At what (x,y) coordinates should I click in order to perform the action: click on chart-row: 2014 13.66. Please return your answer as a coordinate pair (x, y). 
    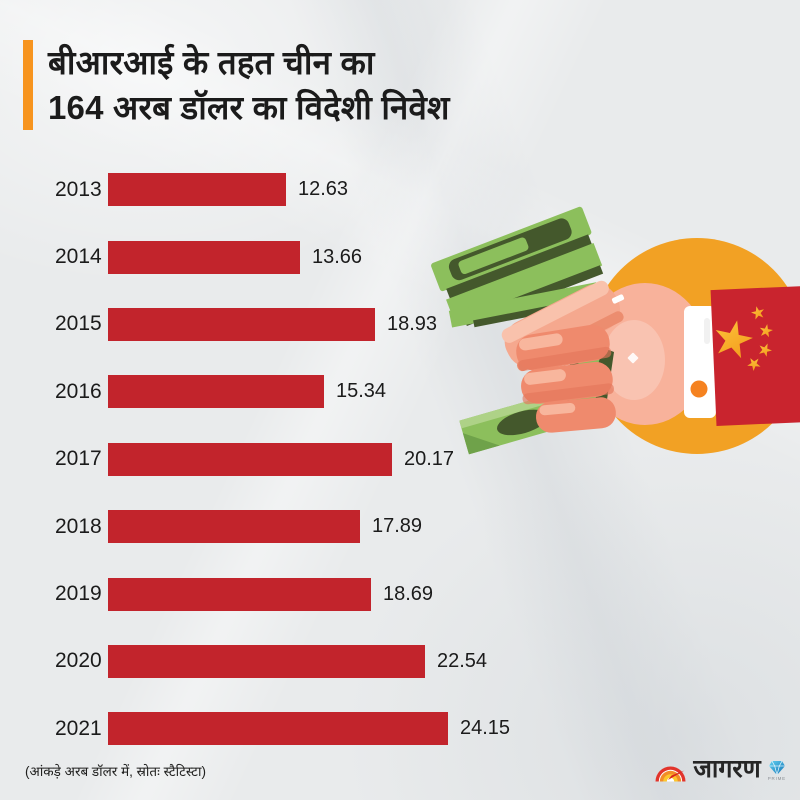
    Looking at the image, I should click on (400, 256).